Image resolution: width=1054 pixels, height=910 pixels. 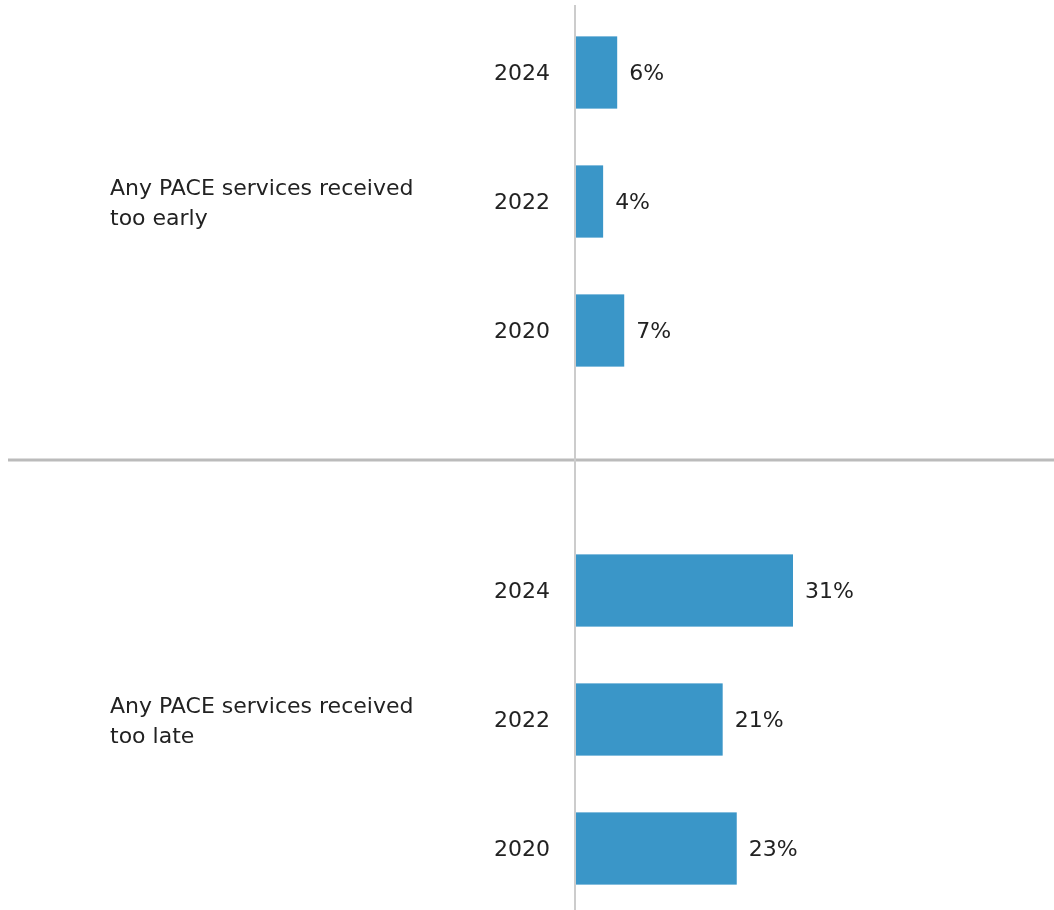 What do you see at coordinates (773, 848) in the screenshot?
I see `data-label: 23%` at bounding box center [773, 848].